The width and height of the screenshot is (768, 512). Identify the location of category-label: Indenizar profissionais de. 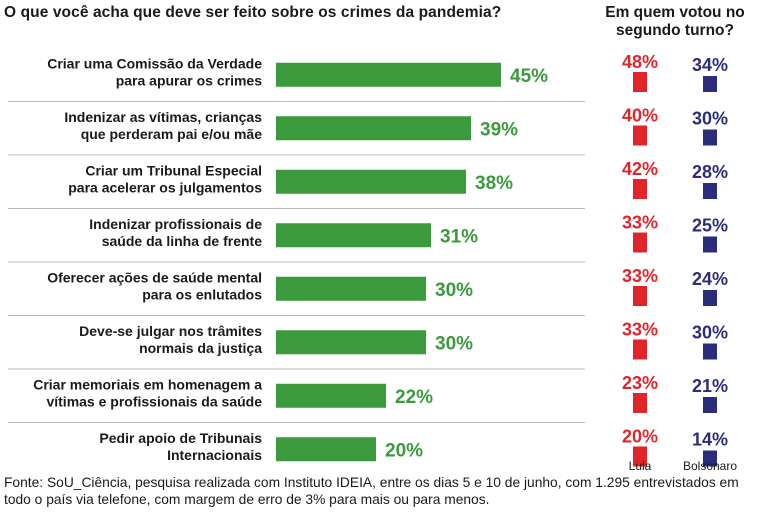
(175, 224).